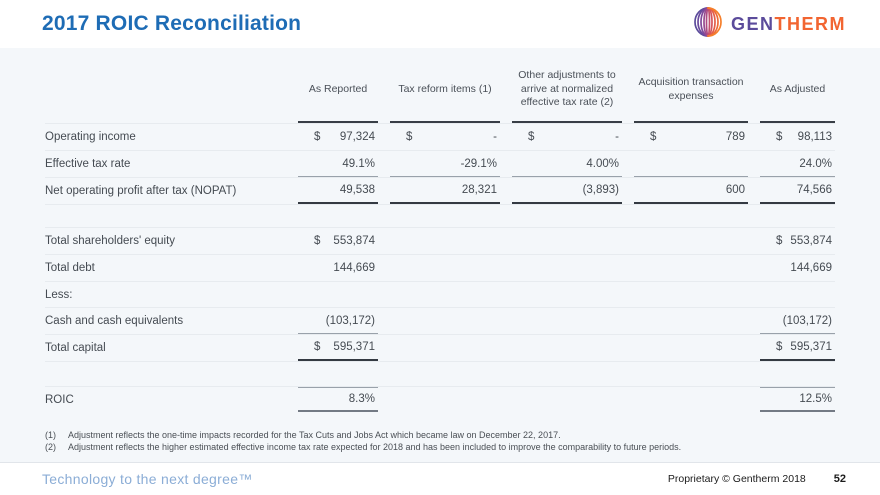  What do you see at coordinates (338, 92) in the screenshot?
I see `col-header-as-reported: As Reported` at bounding box center [338, 92].